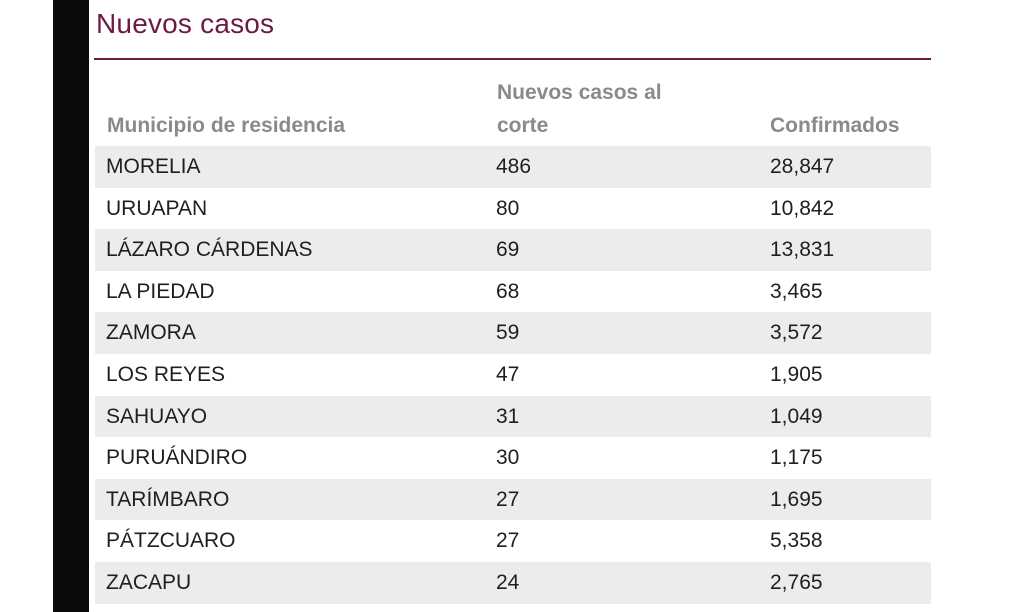  Describe the element at coordinates (166, 374) in the screenshot. I see `cell-municipio: LOS REYES` at that location.